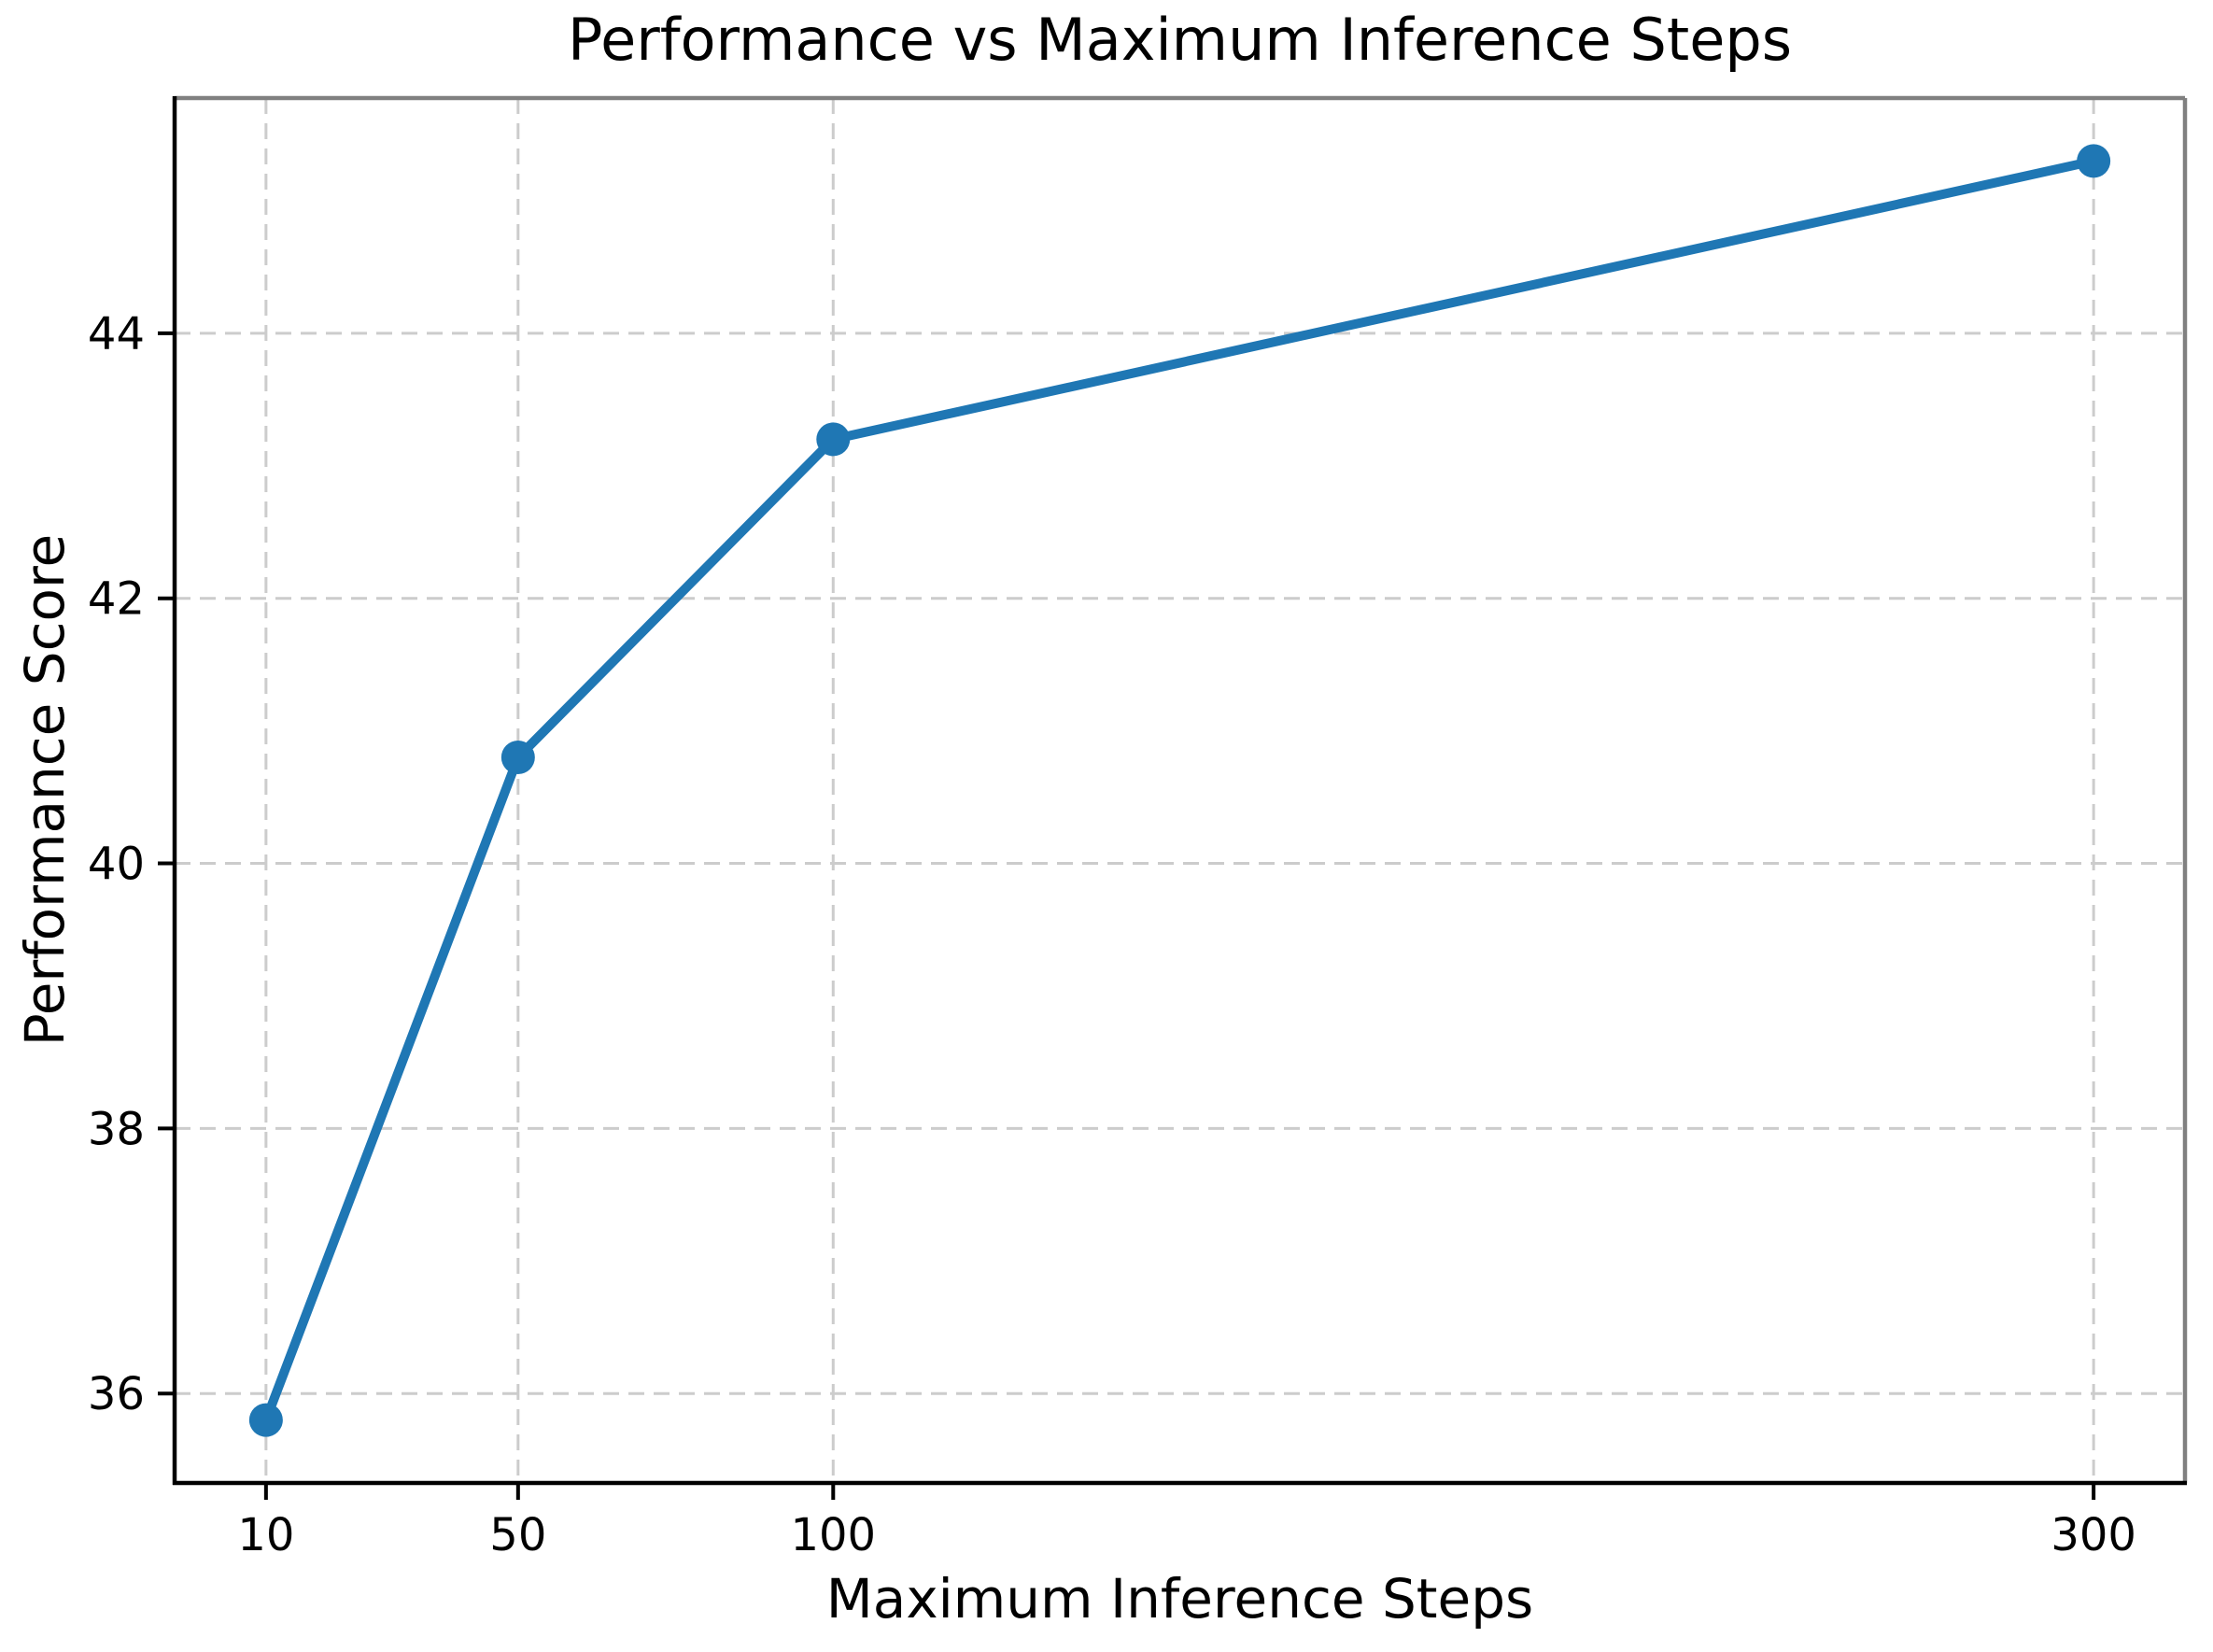 Image resolution: width=2213 pixels, height=1652 pixels. I want to click on y-tick-label: 40, so click(117, 865).